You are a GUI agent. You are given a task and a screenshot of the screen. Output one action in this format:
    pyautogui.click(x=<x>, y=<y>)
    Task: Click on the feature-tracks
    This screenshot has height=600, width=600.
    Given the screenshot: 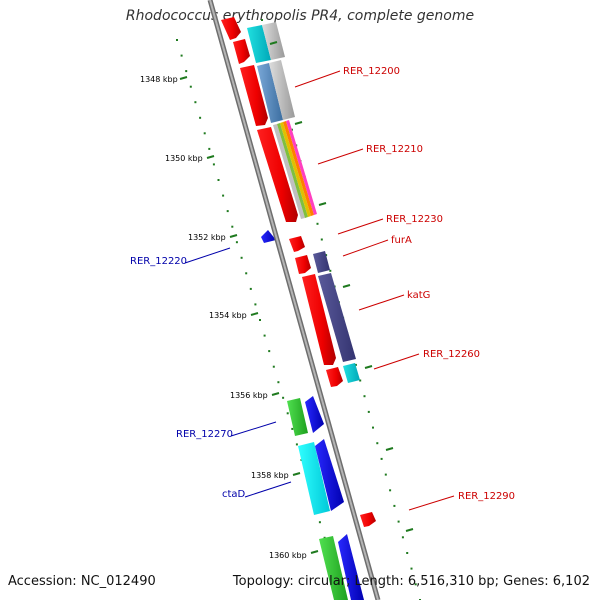 What is the action you would take?
    pyautogui.click(x=303, y=202)
    